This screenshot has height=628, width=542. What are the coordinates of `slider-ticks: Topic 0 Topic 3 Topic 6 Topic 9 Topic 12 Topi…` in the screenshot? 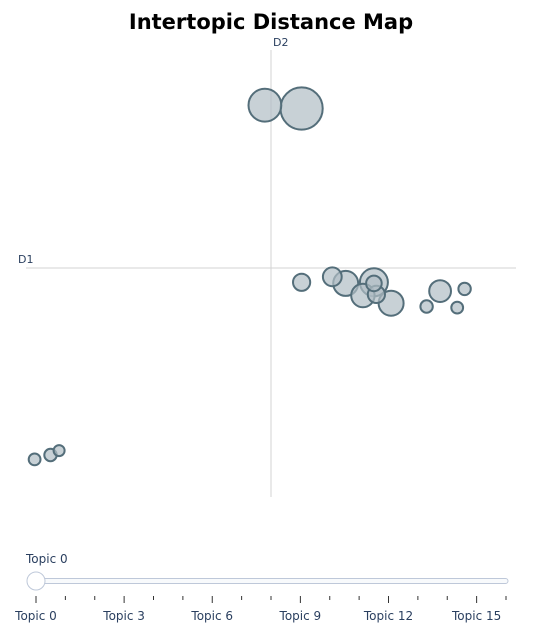 It's located at (260, 609).